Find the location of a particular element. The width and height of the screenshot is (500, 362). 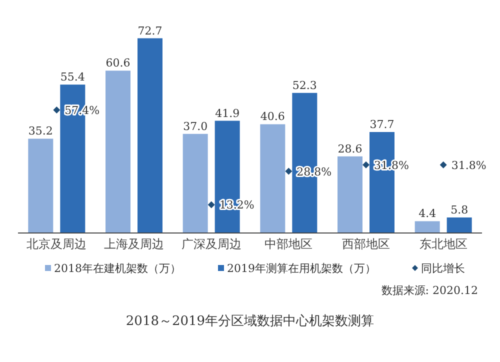

data-label: 5.8 is located at coordinates (459, 209).